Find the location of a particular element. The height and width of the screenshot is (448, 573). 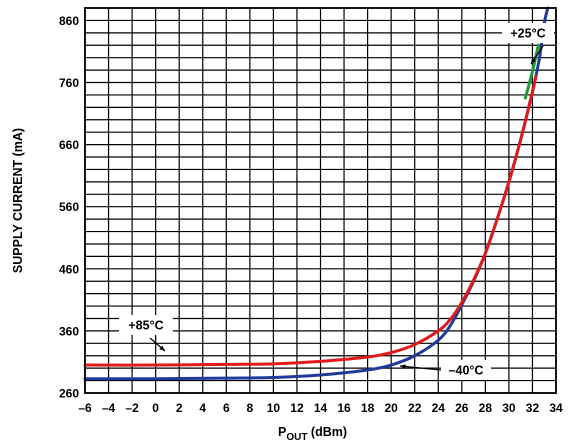

callout-label-40c: –40°C is located at coordinates (466, 371).